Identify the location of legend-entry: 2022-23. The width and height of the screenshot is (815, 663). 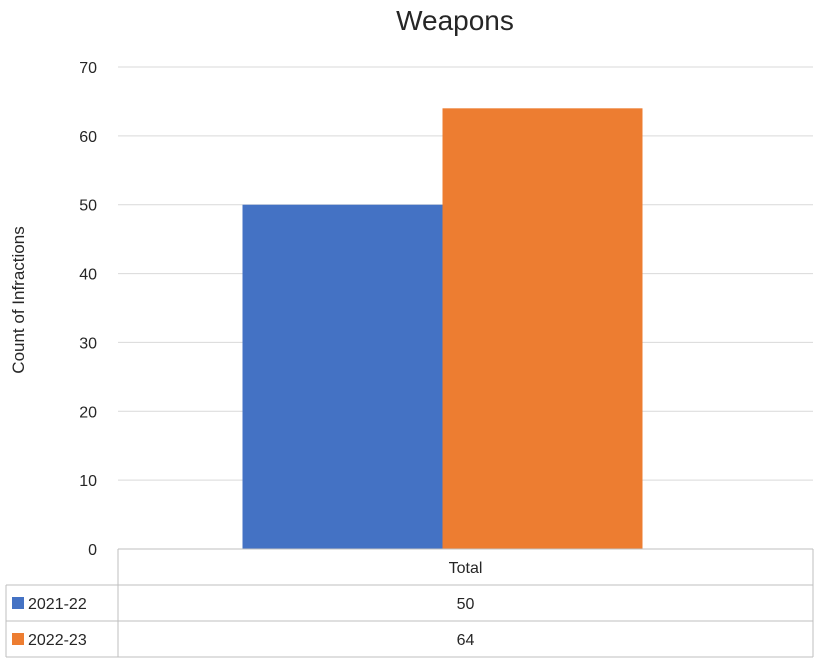
(57, 640).